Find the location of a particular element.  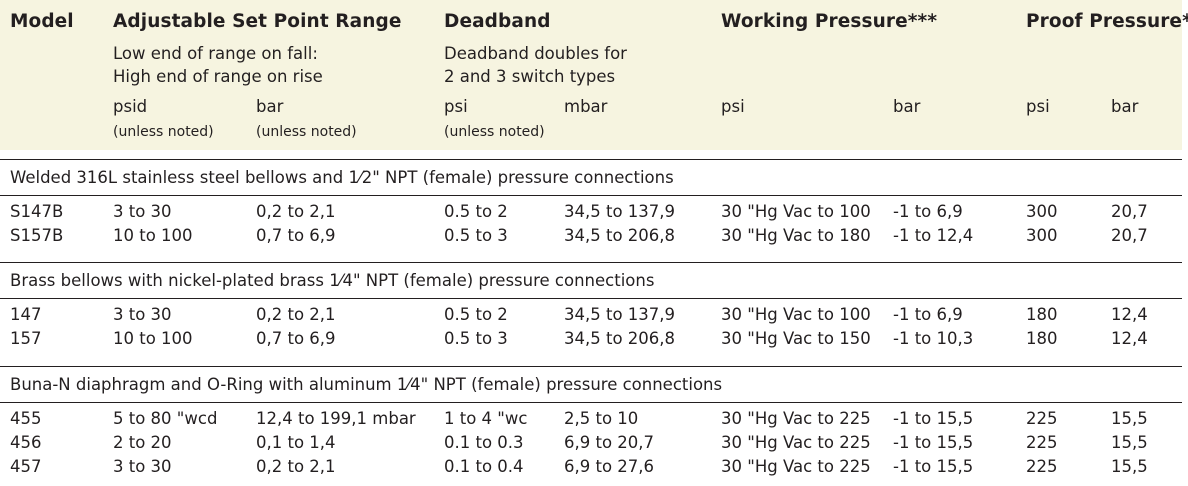

cell-deadband-mbar: 6,9 to 27,6 is located at coordinates (609, 466).